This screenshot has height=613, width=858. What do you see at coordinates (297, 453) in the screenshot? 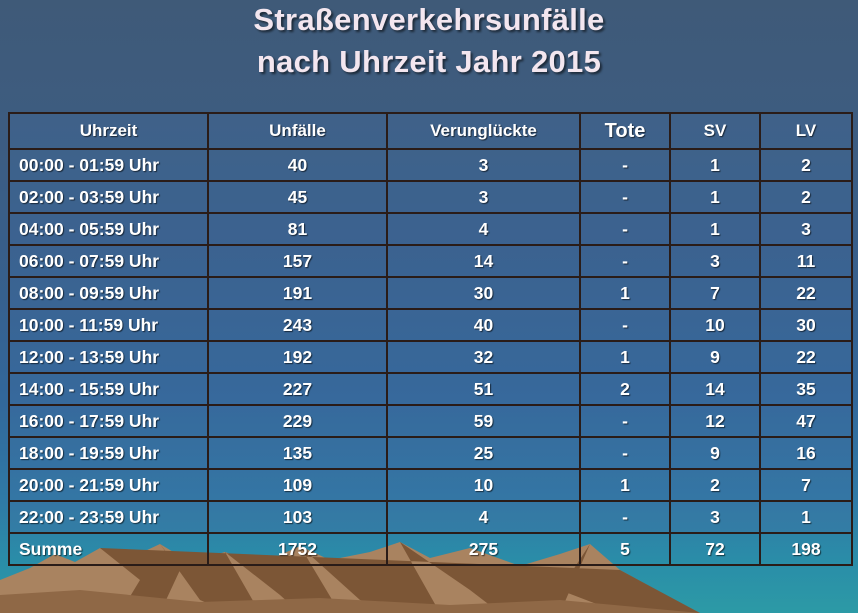
I see `cell-unfaelle: 135` at bounding box center [297, 453].